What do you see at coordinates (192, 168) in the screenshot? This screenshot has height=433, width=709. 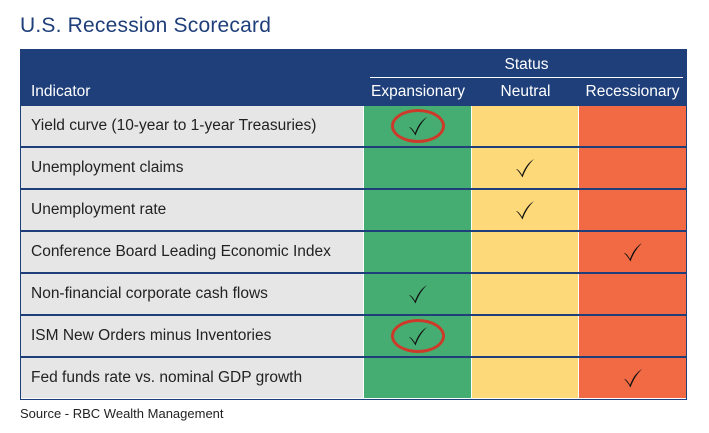 I see `indicator-label: Unemployment claims` at bounding box center [192, 168].